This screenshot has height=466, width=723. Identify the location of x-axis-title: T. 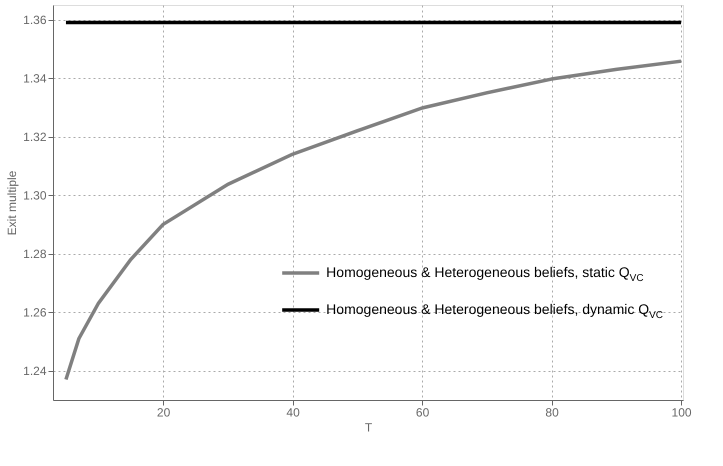
(368, 427).